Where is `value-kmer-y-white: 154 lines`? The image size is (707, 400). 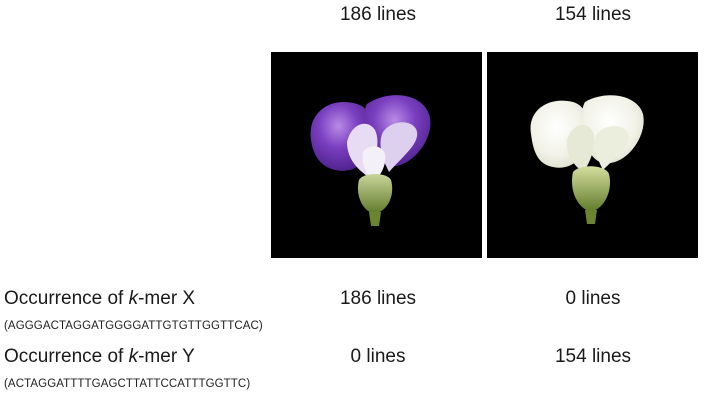
value-kmer-y-white: 154 lines is located at coordinates (593, 356).